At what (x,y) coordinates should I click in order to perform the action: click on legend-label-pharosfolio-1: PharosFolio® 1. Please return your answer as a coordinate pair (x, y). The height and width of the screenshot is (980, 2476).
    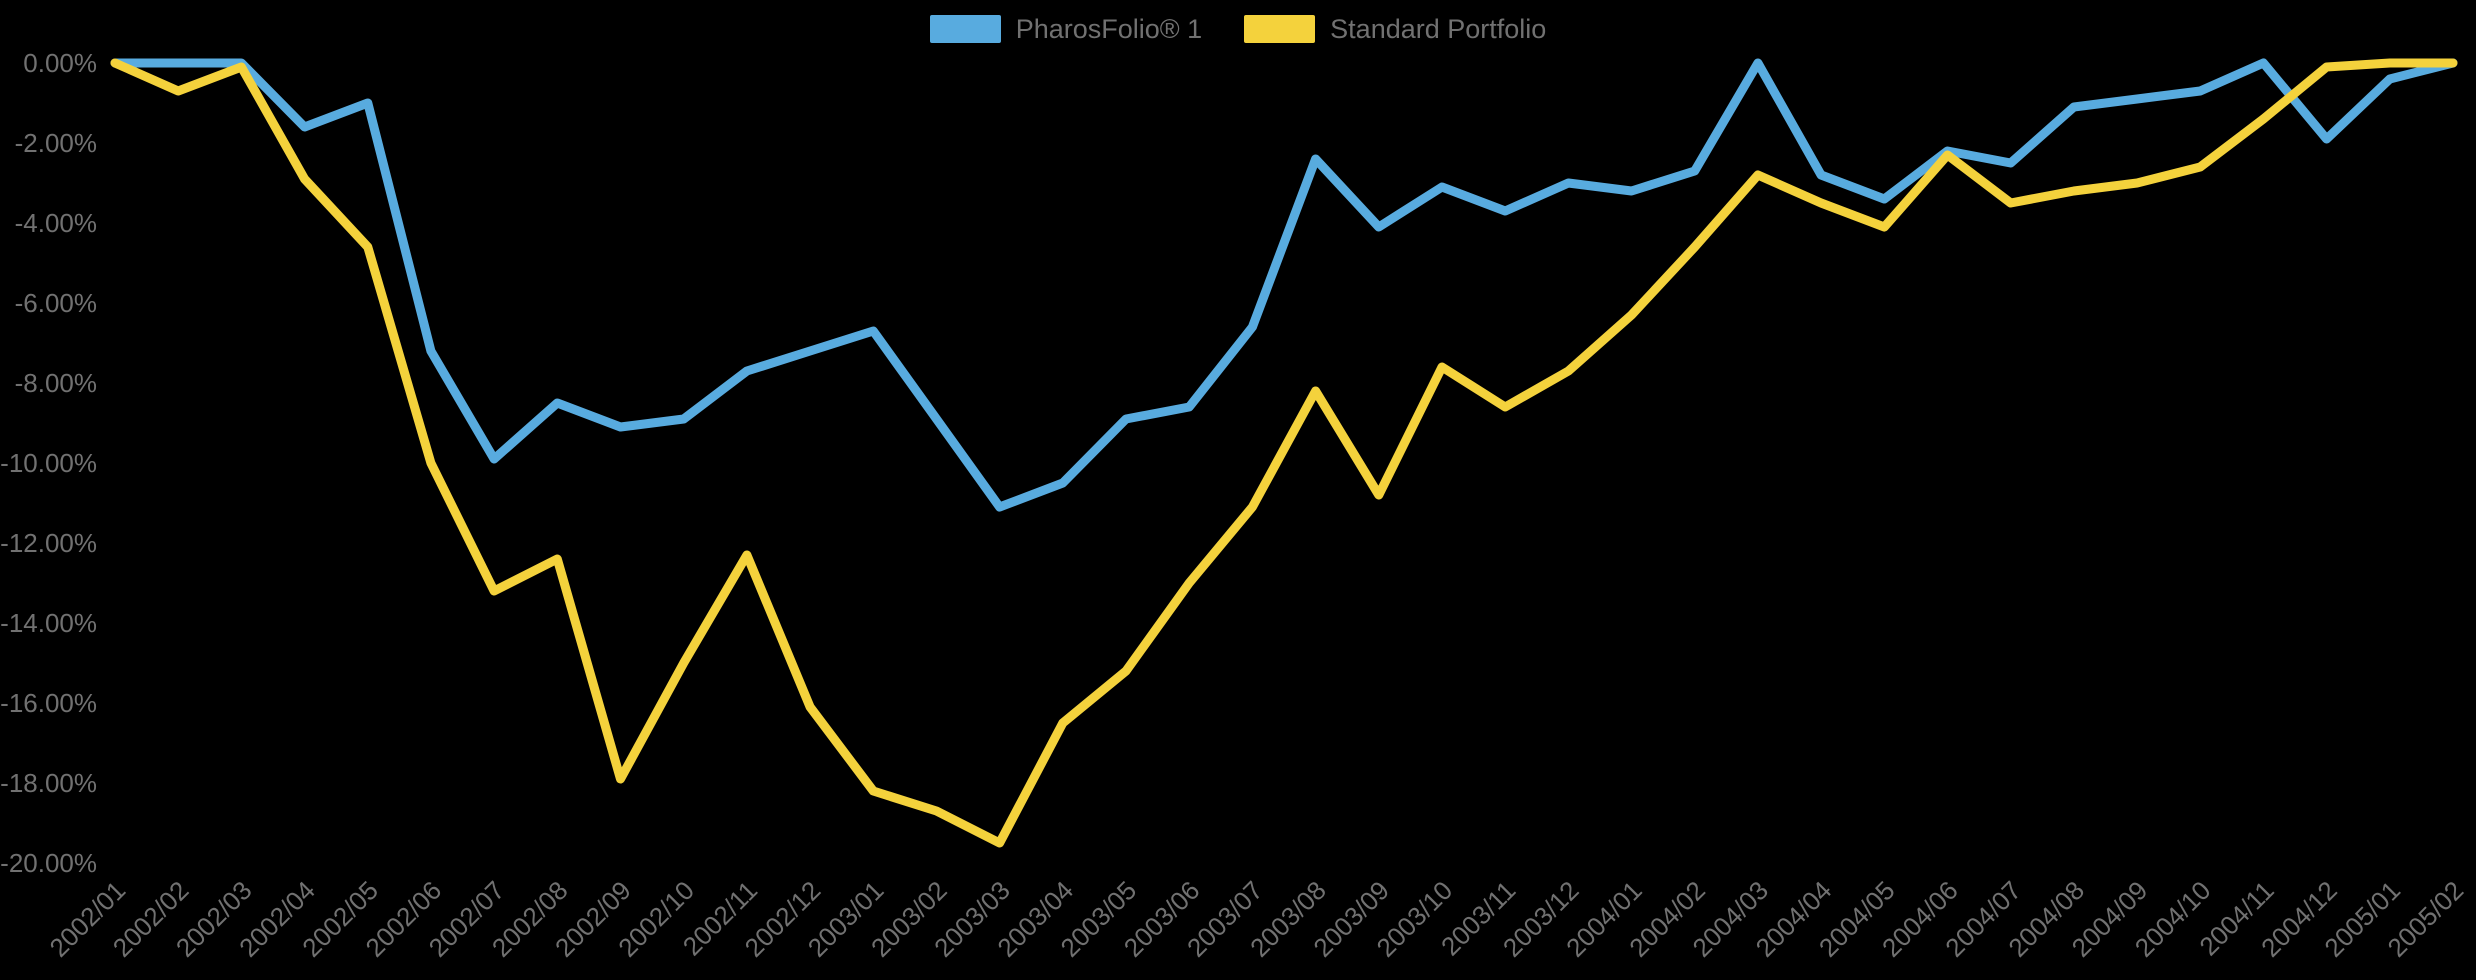
    Looking at the image, I should click on (1109, 29).